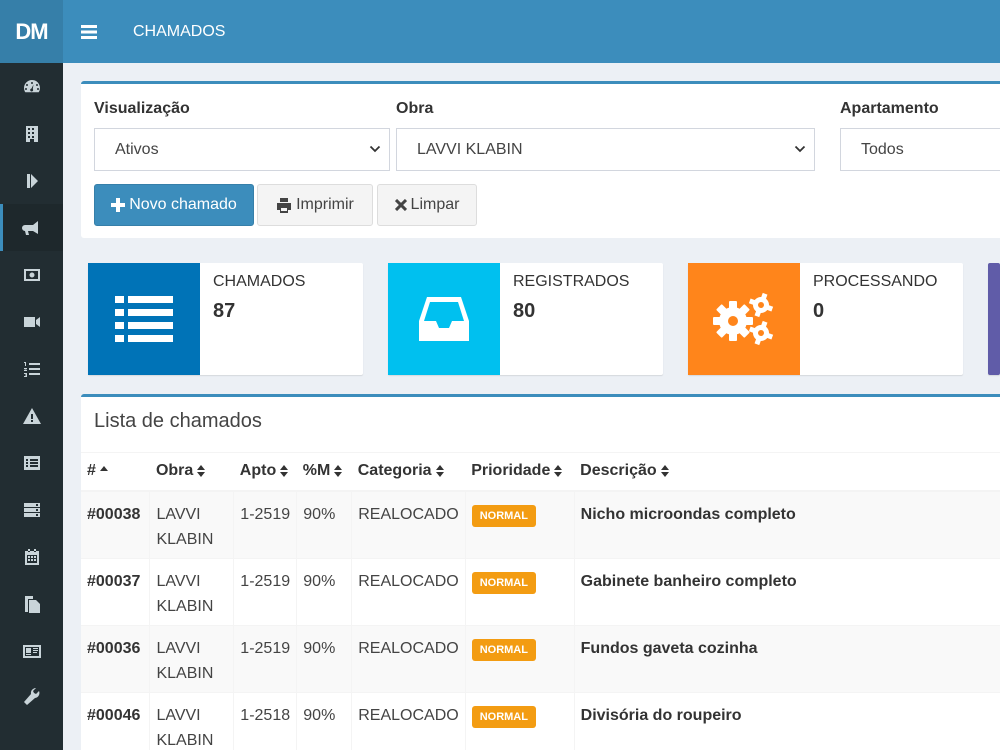 This screenshot has width=1000, height=750. Describe the element at coordinates (400, 205) in the screenshot. I see `times-icon` at that location.